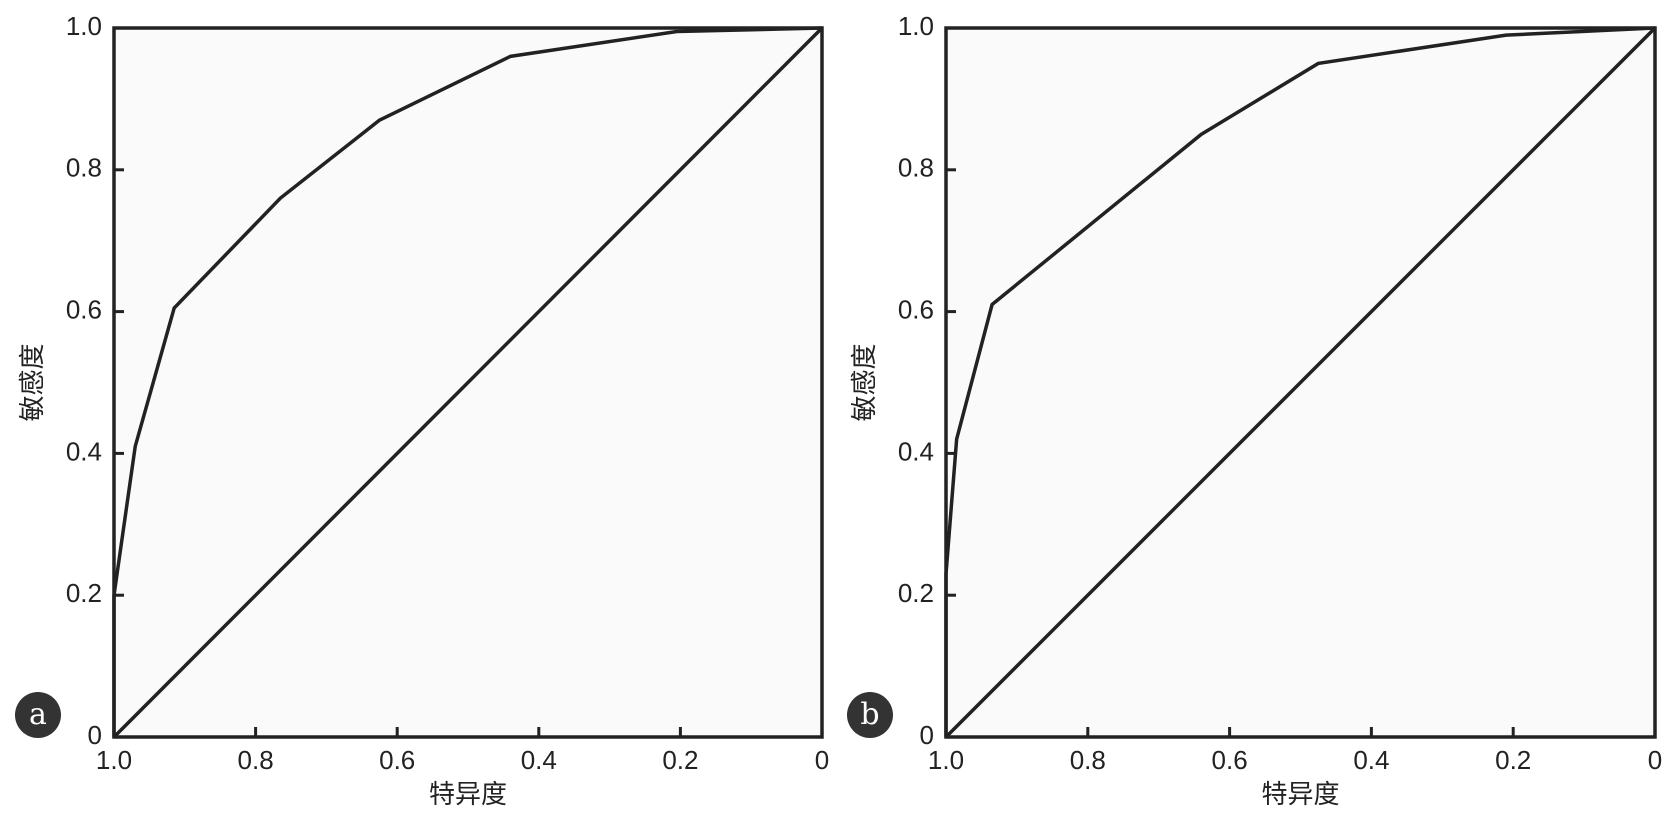 The image size is (1675, 820). I want to click on panel-label: a, so click(38, 714).